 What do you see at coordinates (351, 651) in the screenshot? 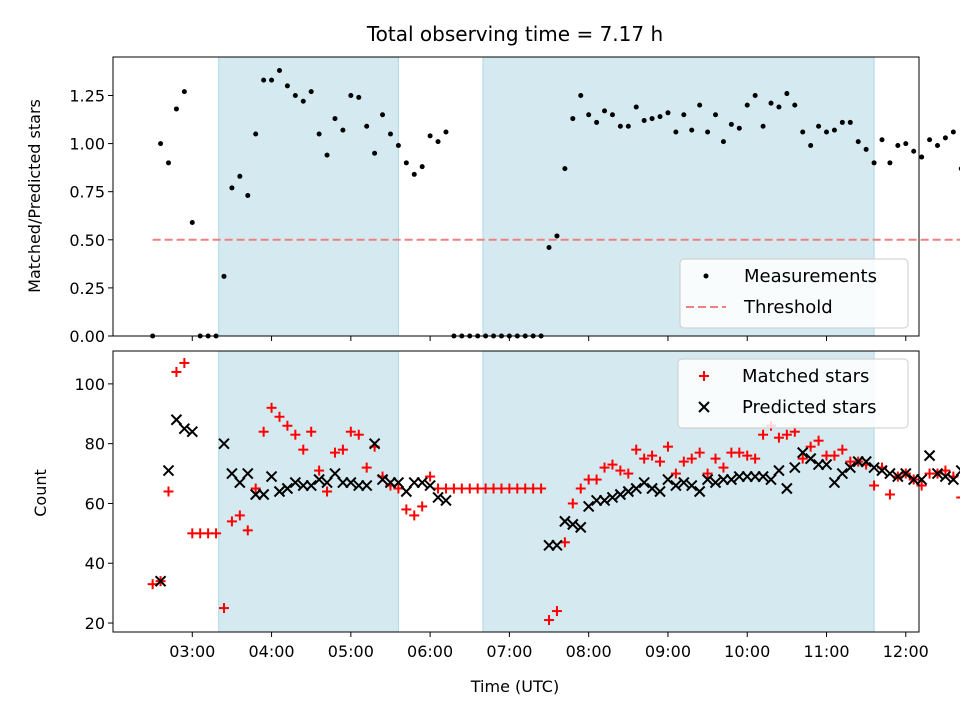
I see `x-tick-label: 05:00` at bounding box center [351, 651].